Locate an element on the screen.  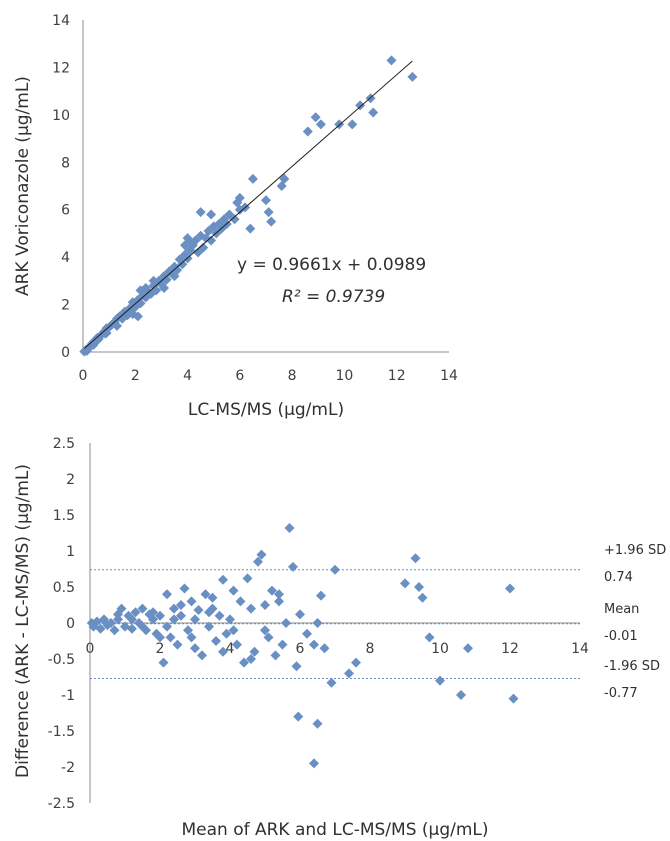
y-tick-label: -0.5 is located at coordinates (61, 660).